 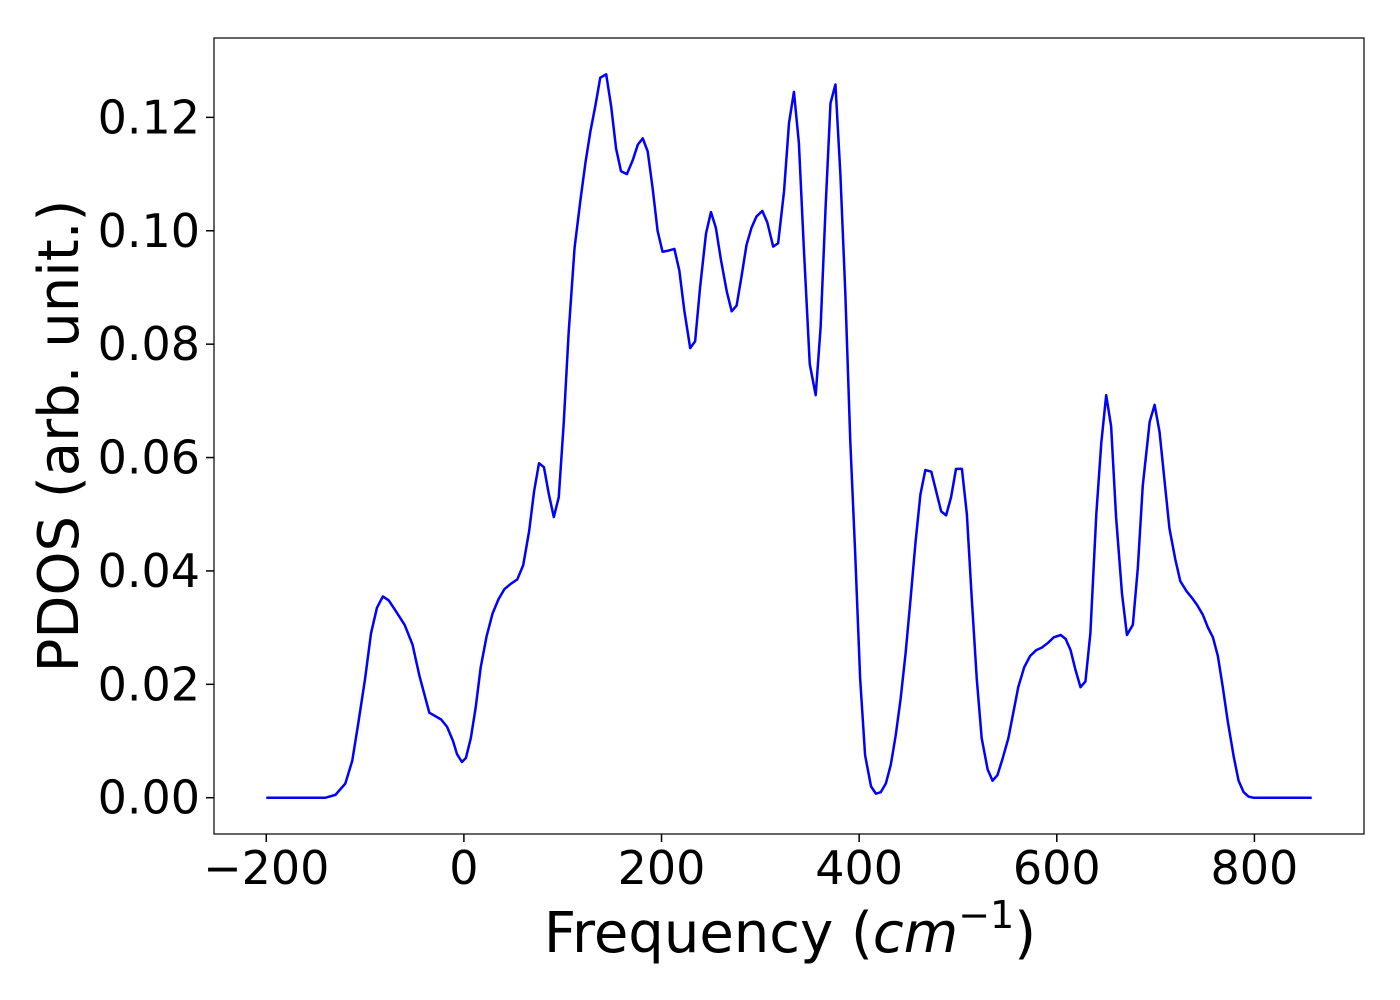 I want to click on x-tick-label: 800, so click(x=1255, y=868).